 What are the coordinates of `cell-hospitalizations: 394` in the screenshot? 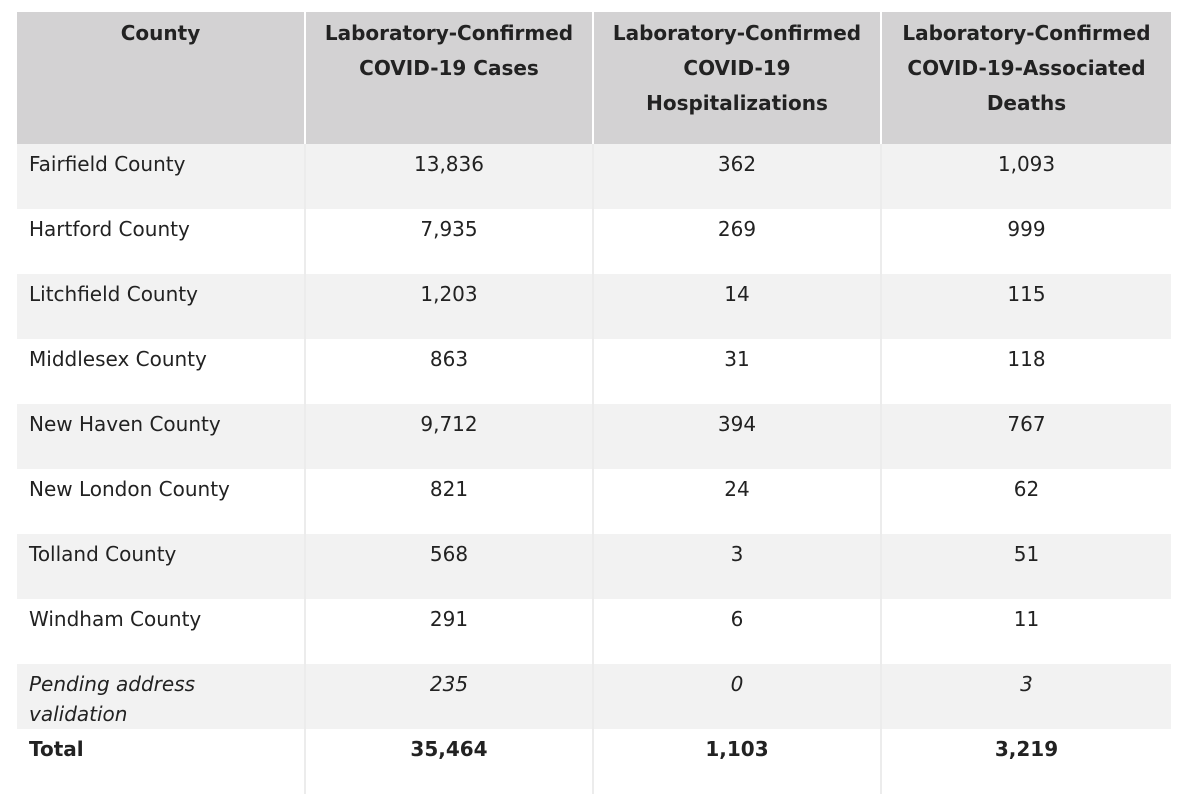 It's located at (736, 436).